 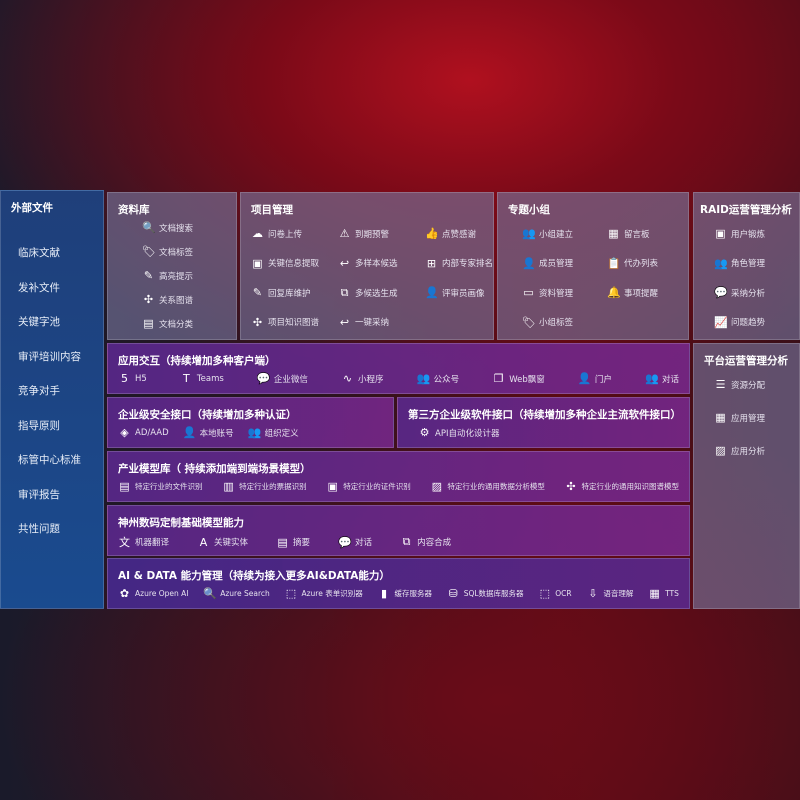 I want to click on group-item: 👥 小组建立, so click(x=547, y=233).